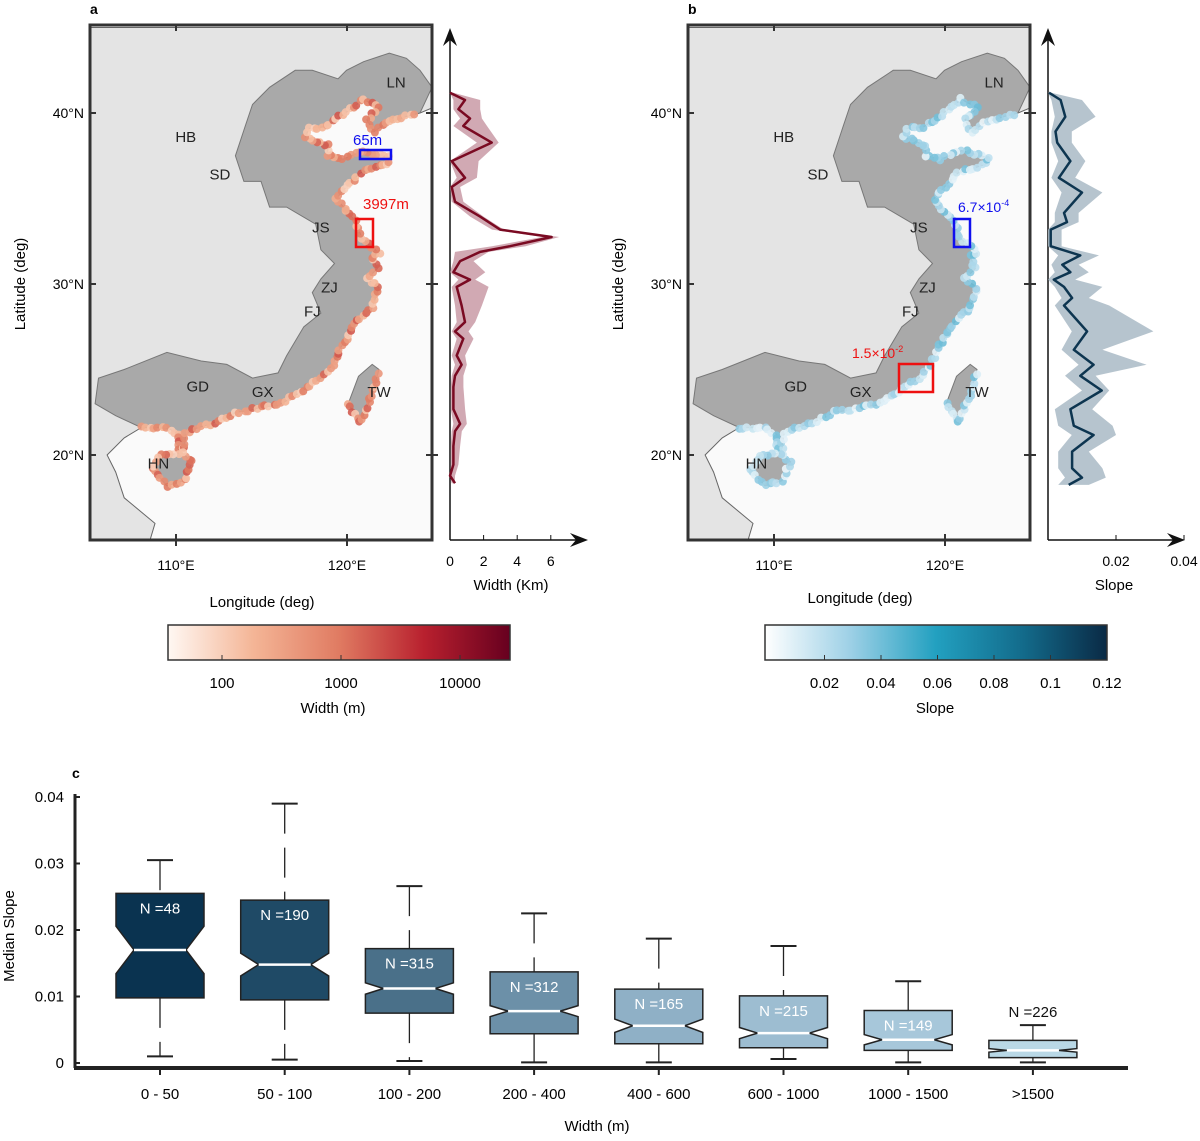 The height and width of the screenshot is (1141, 1200). What do you see at coordinates (908, 1094) in the screenshot?
I see `category-label: 1000 - 1500` at bounding box center [908, 1094].